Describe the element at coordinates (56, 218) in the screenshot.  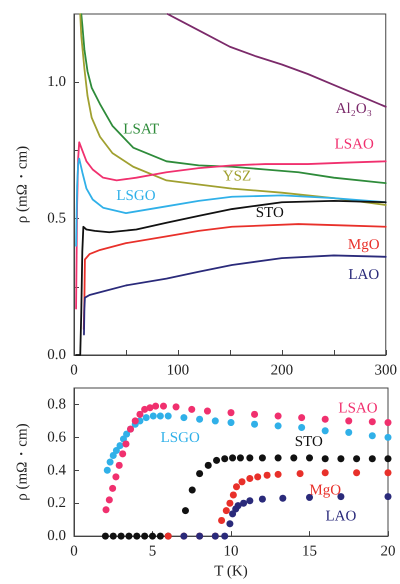
I see `y-tick-label: 0.5` at that location.